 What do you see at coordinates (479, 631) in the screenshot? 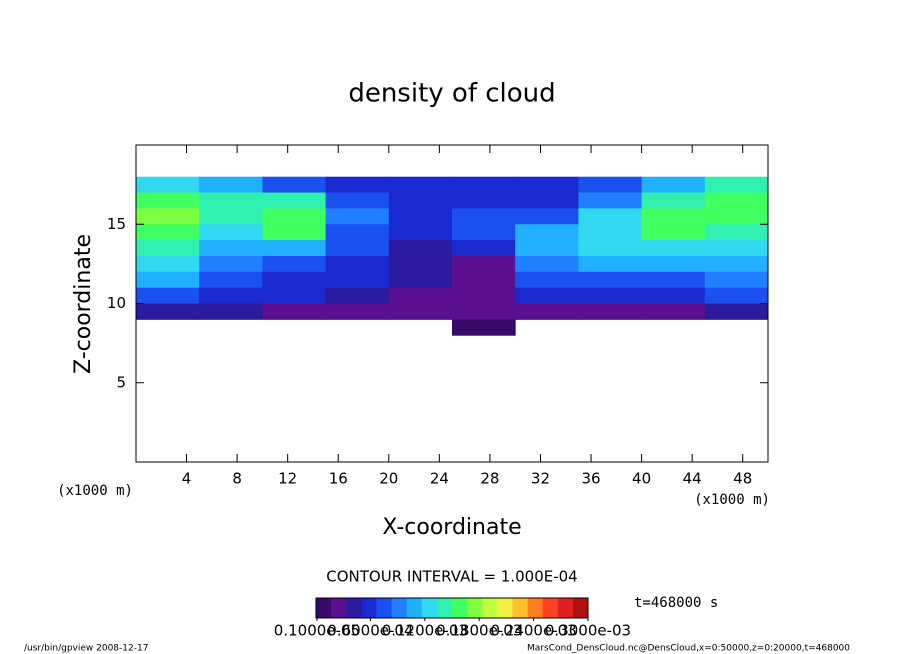
I see `colorbar-tick-label: 0.1800e-03` at bounding box center [479, 631].